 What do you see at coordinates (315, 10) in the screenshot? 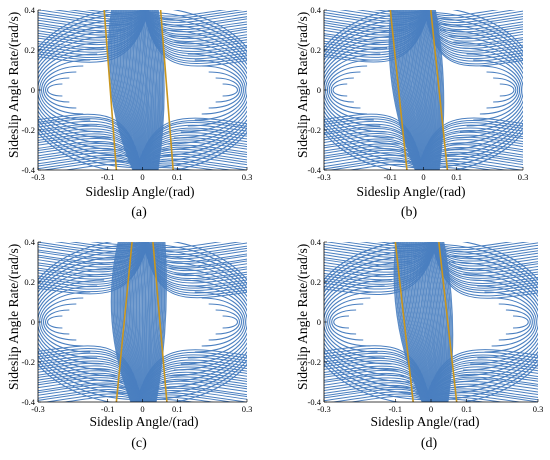
I see `y-tick-label: 0.4` at bounding box center [315, 10].